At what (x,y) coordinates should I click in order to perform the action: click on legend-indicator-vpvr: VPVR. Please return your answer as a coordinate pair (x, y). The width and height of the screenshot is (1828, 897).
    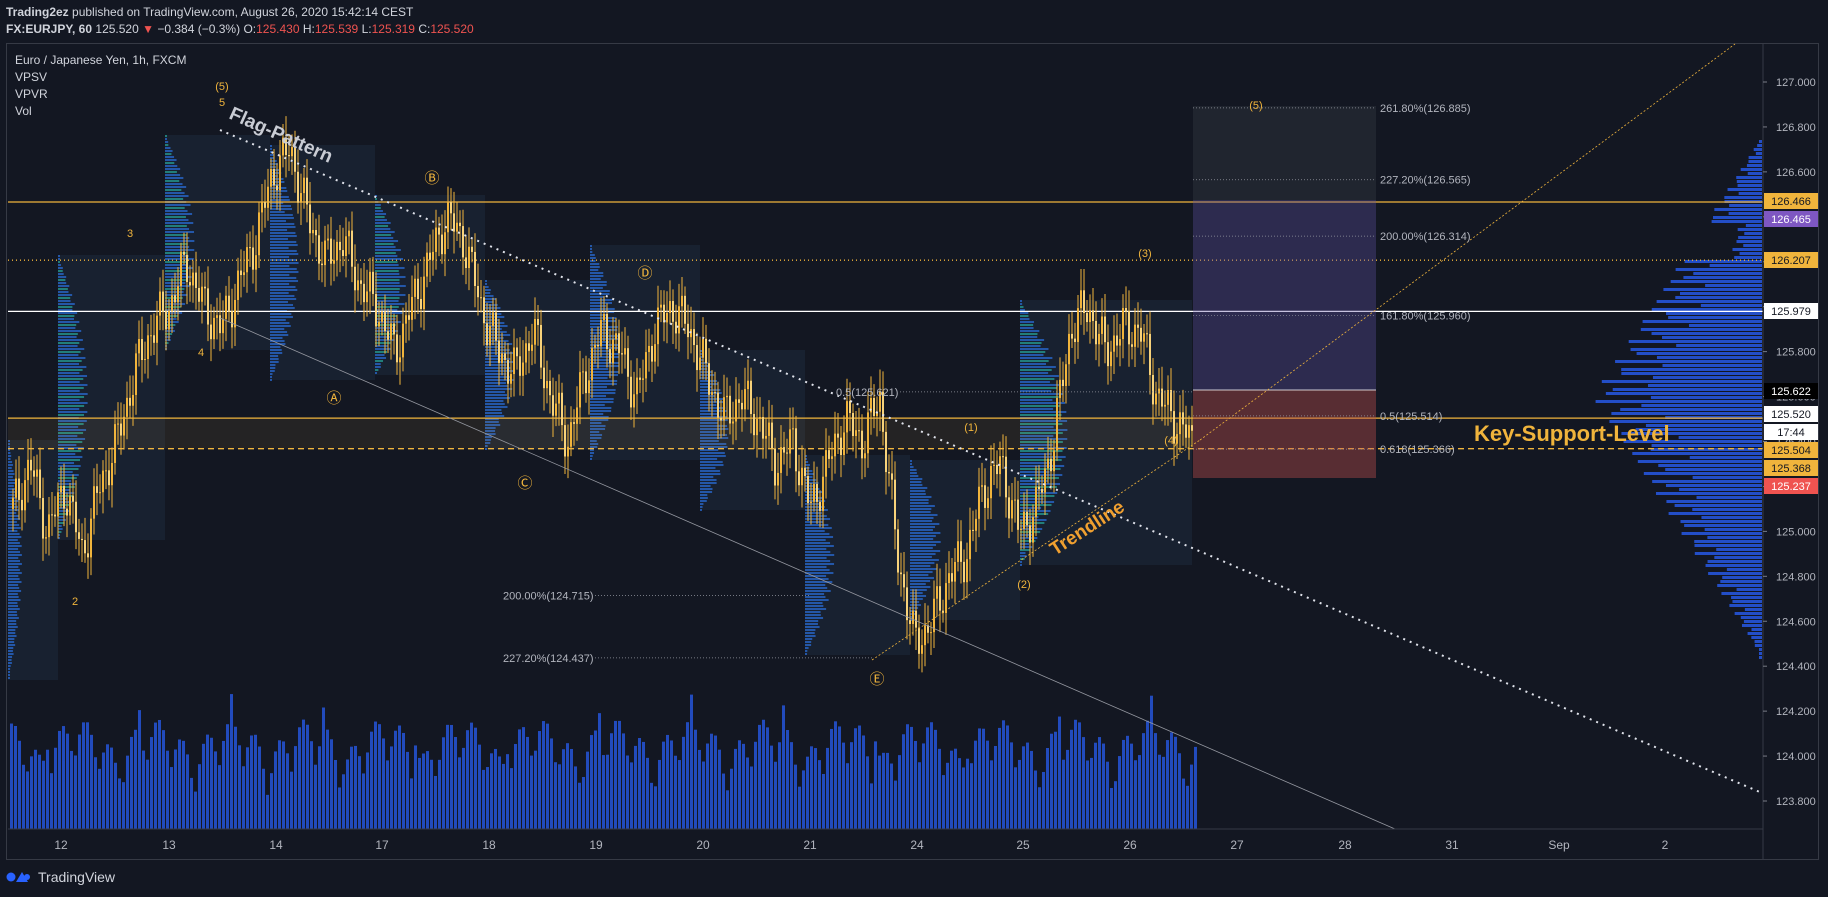
    Looking at the image, I should click on (31, 94).